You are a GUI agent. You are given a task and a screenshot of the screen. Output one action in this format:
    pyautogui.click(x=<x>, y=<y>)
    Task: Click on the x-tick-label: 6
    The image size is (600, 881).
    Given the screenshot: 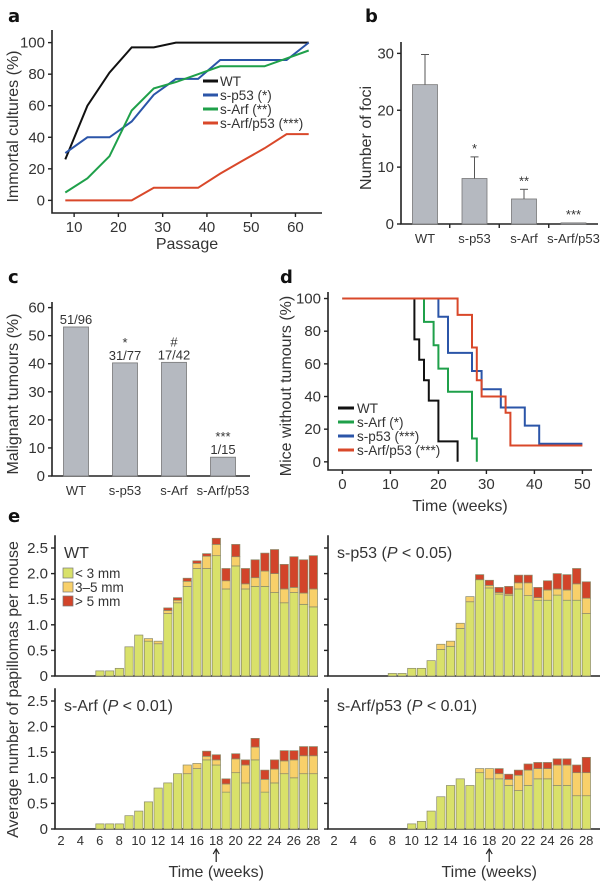 What is the action you would take?
    pyautogui.click(x=372, y=840)
    